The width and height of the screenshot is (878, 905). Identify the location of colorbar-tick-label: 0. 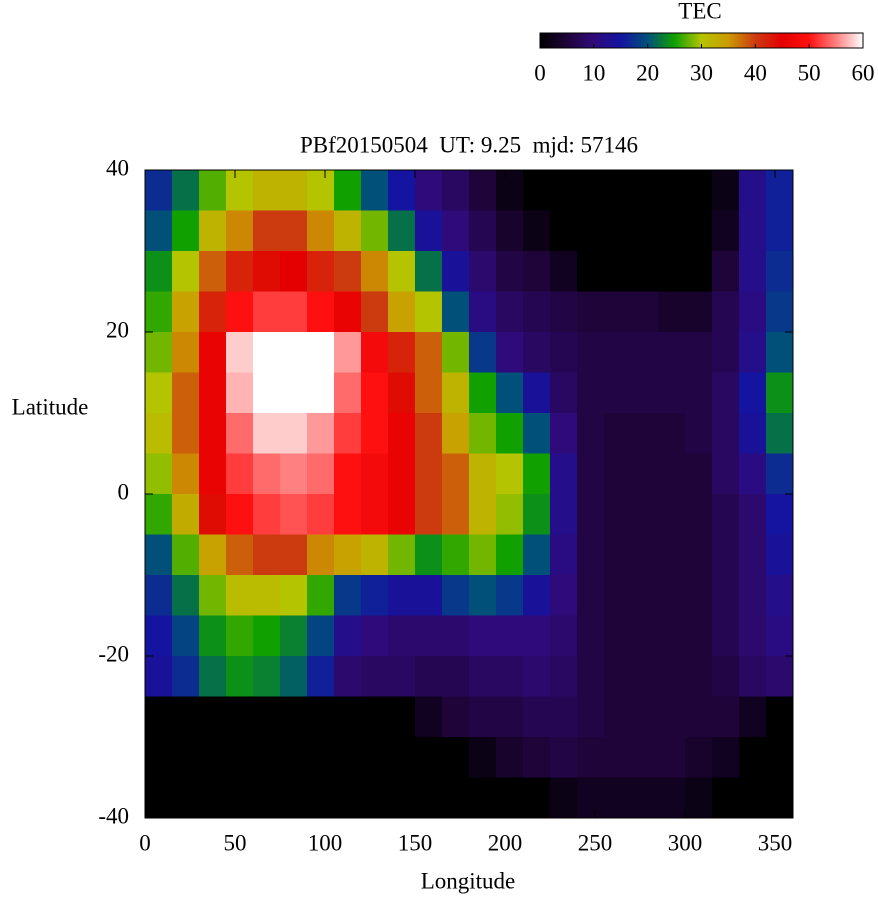
(540, 72).